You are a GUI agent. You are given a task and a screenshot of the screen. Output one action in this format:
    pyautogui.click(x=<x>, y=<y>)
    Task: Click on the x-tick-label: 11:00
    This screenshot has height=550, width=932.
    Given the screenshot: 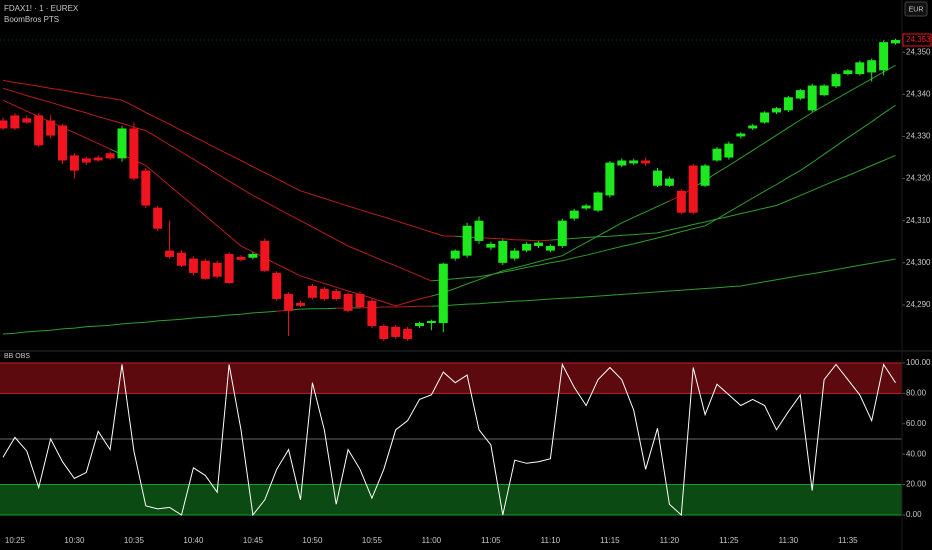 What is the action you would take?
    pyautogui.click(x=432, y=540)
    